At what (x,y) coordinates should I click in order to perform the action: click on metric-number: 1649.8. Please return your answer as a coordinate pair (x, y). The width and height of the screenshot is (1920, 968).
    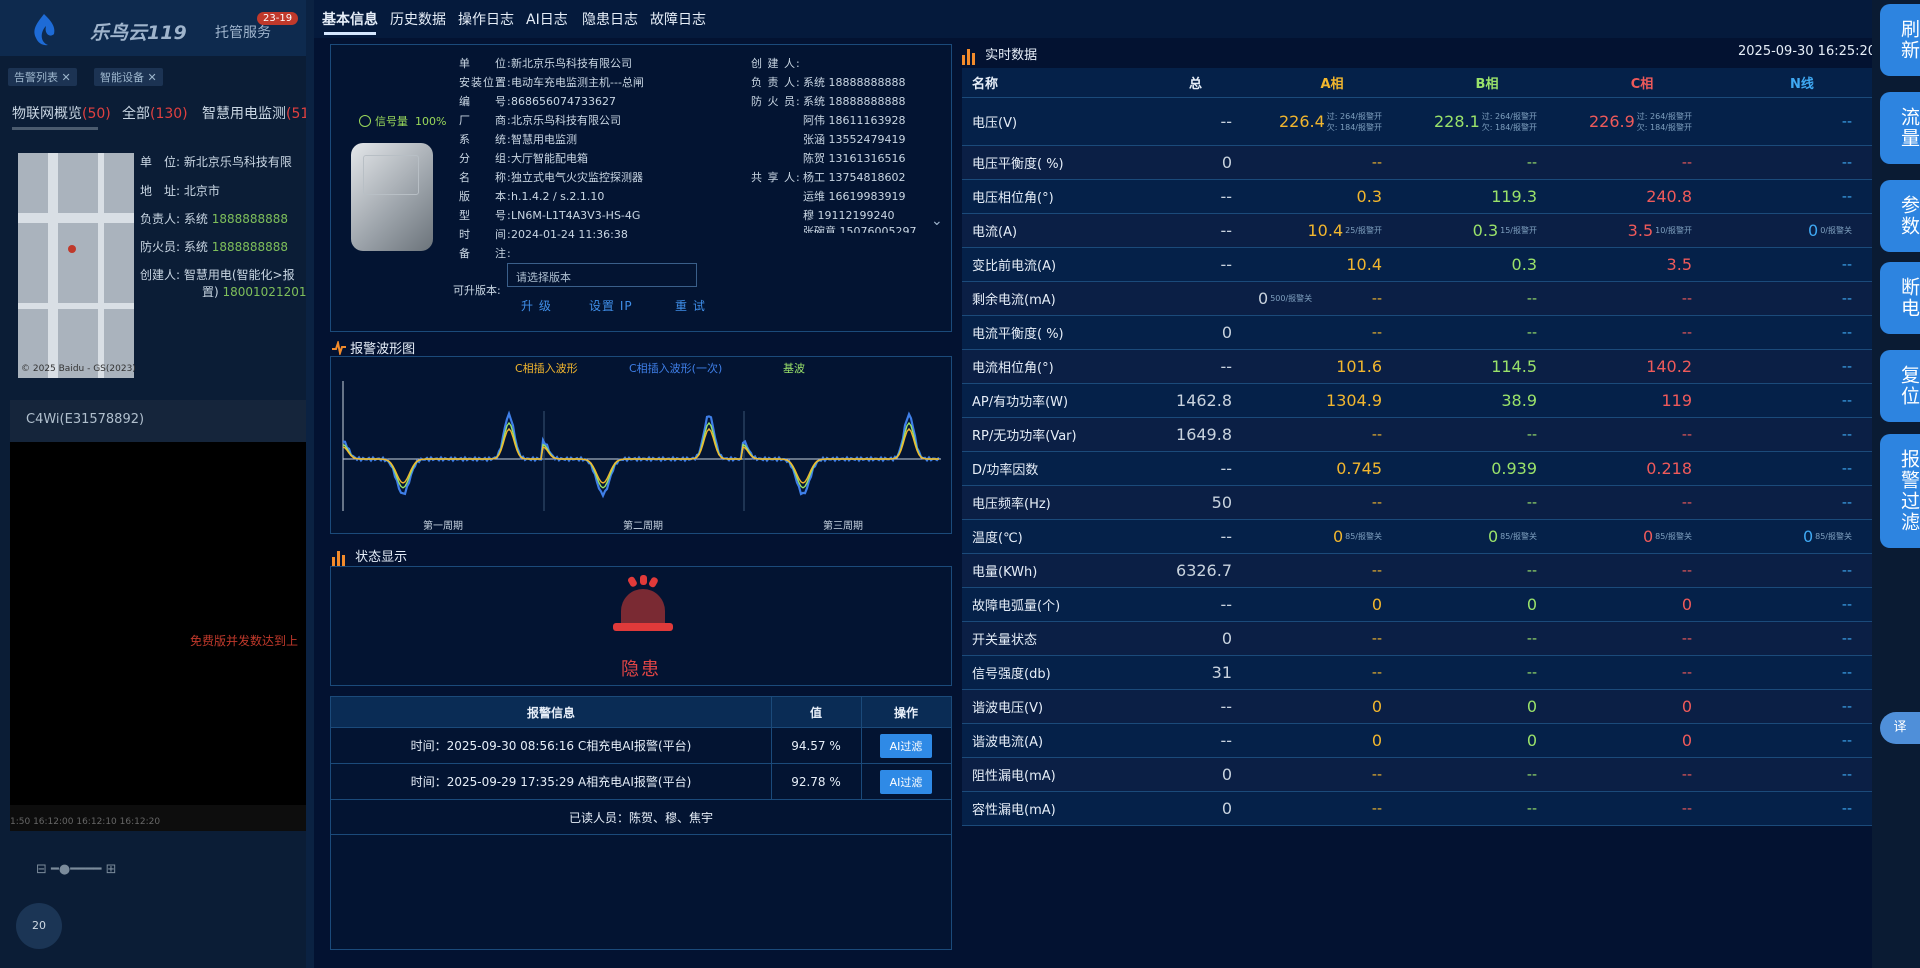
    Looking at the image, I should click on (1204, 434).